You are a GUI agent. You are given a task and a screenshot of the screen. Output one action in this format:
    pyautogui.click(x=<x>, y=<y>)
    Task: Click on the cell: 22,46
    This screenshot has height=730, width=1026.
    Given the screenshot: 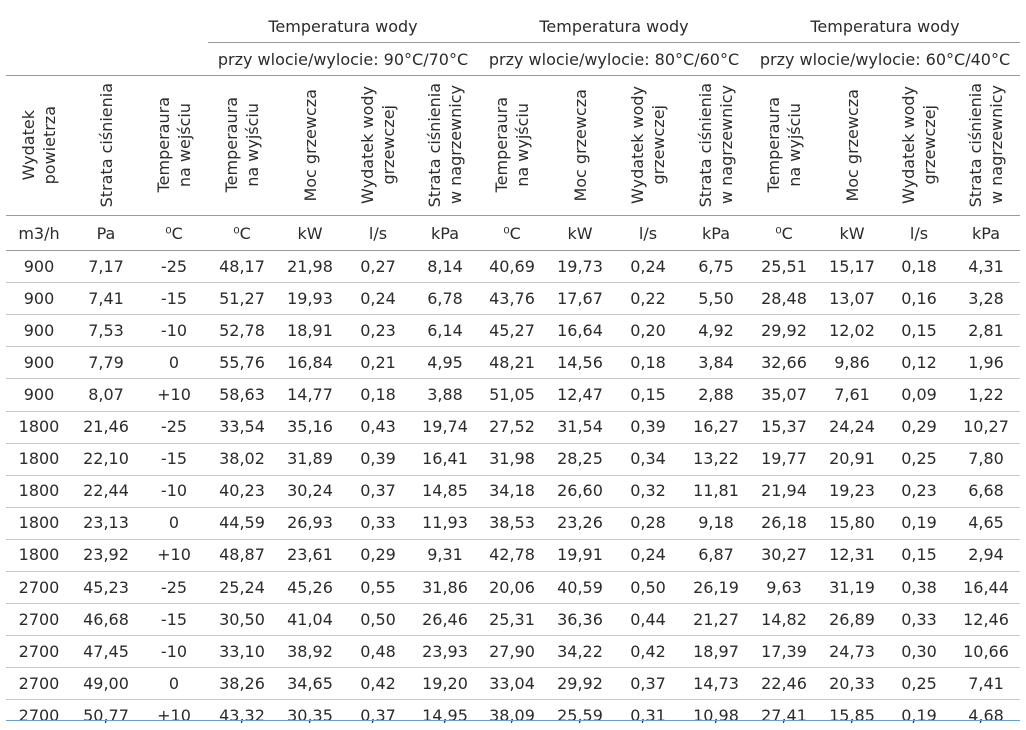 What is the action you would take?
    pyautogui.click(x=784, y=683)
    